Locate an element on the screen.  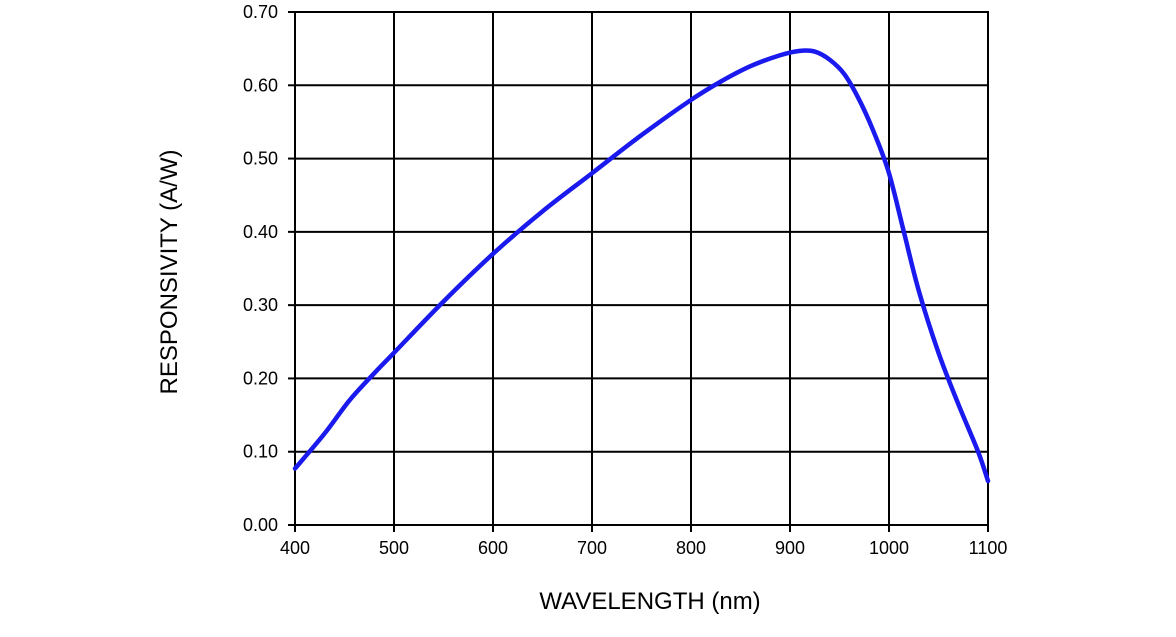
y-tick-label-0.00: 0.00 is located at coordinates (260, 525).